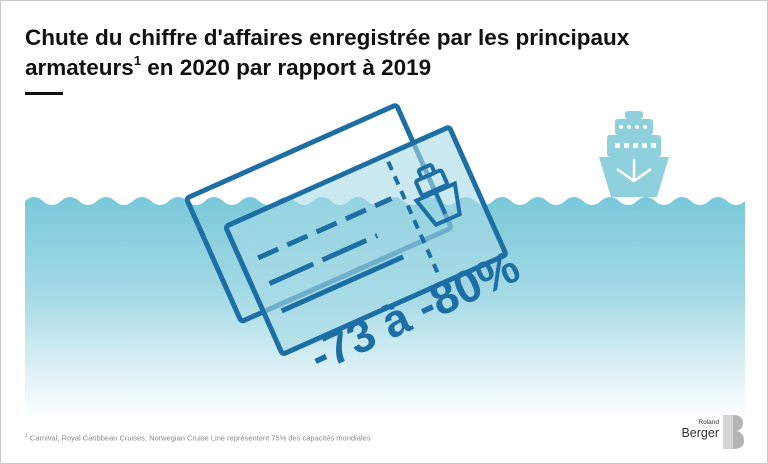 The image size is (768, 464). What do you see at coordinates (700, 433) in the screenshot?
I see `logo-berger-text: Berger` at bounding box center [700, 433].